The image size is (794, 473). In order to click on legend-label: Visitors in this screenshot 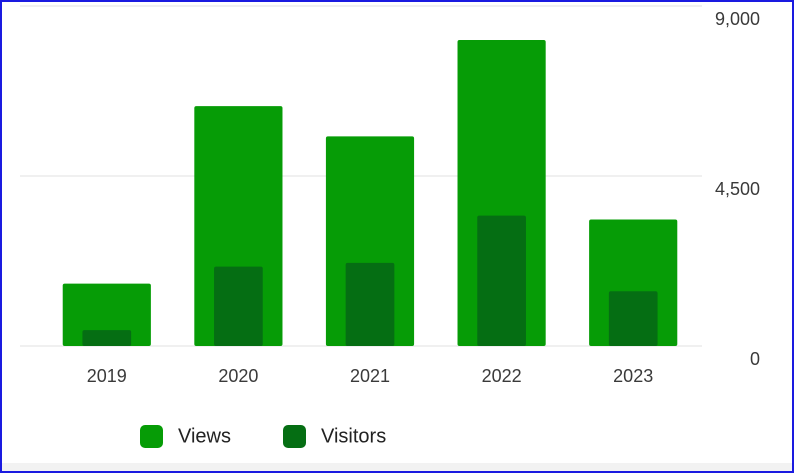, I will do `click(353, 436)`.